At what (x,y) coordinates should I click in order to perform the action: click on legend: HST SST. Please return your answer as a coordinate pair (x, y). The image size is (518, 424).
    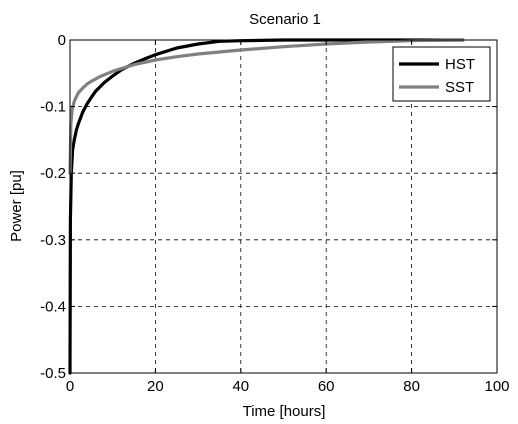
    Looking at the image, I should click on (441, 74).